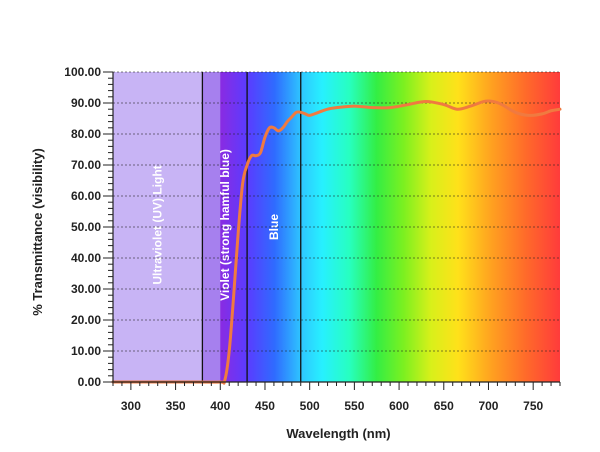 Image resolution: width=600 pixels, height=452 pixels. Describe the element at coordinates (158, 224) in the screenshot. I see `region-label-0: Ultraviolet (UV) Light` at that location.